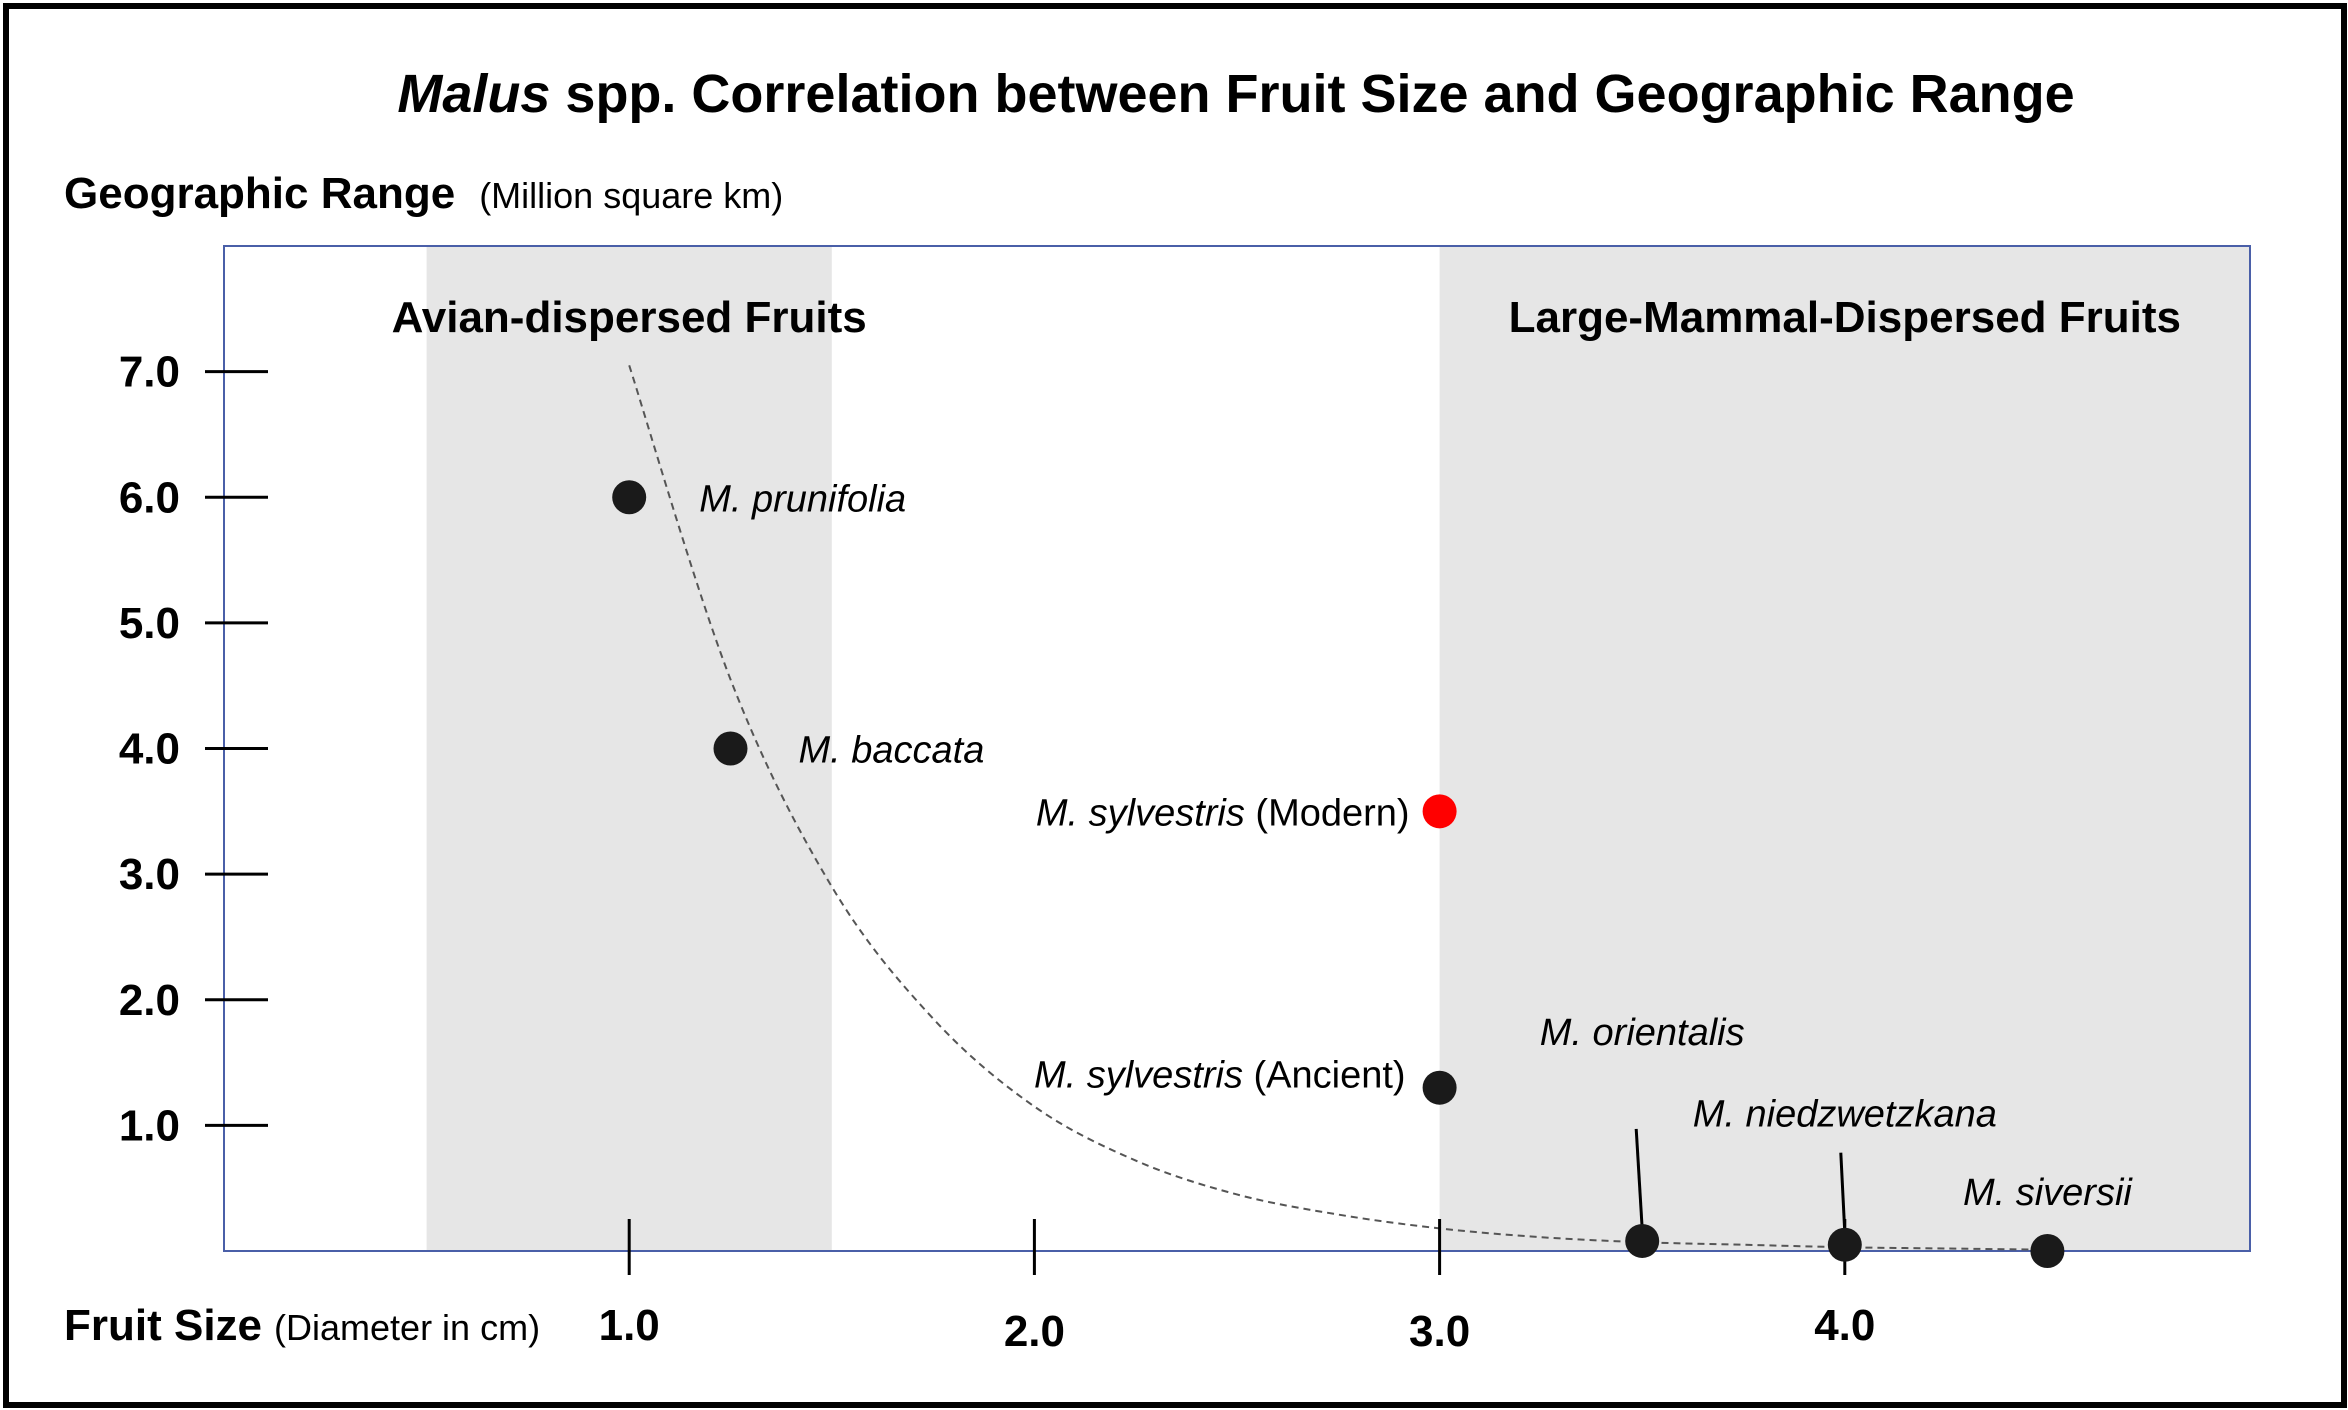 This screenshot has width=2348, height=1410. I want to click on x-axis-ticks: 1.0 2.0 3.0 4.0, so click(1237, 1287).